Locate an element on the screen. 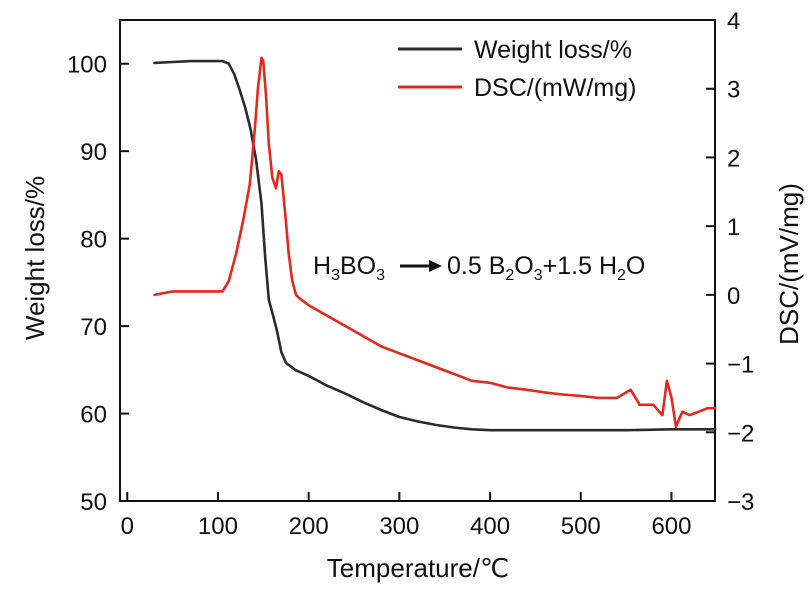  right-y-axis-title: DSC/(mV/mg) is located at coordinates (789, 264).